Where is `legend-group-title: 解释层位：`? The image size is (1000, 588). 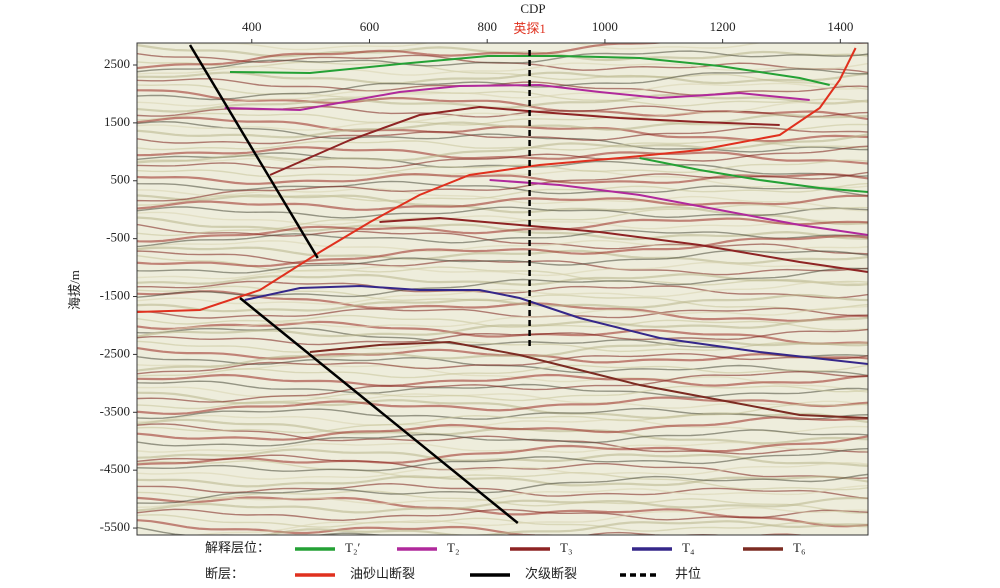
legend-group-title: 解释层位： is located at coordinates (237, 547).